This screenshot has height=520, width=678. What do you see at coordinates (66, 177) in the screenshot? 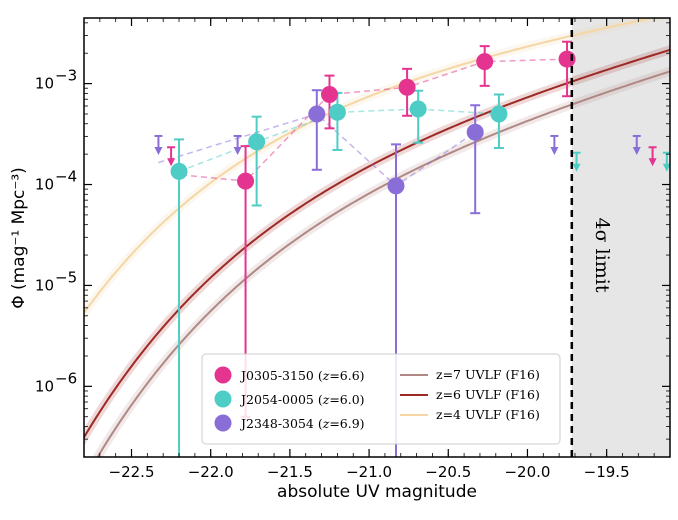
I see `y-tick-exp-2: −4` at bounding box center [66, 177].